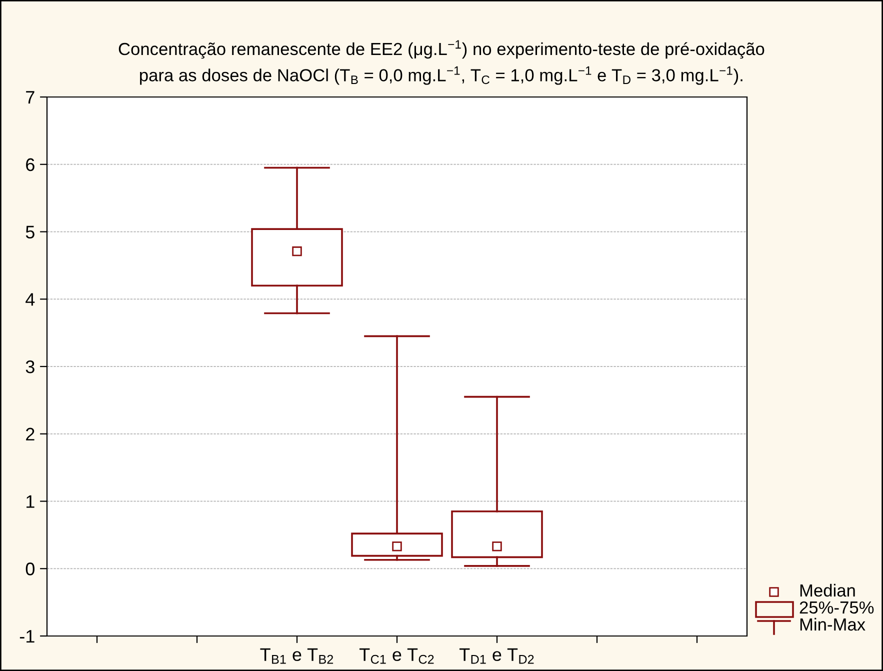 This screenshot has height=671, width=883. What do you see at coordinates (30, 569) in the screenshot?
I see `y-tick-label: 0` at bounding box center [30, 569].